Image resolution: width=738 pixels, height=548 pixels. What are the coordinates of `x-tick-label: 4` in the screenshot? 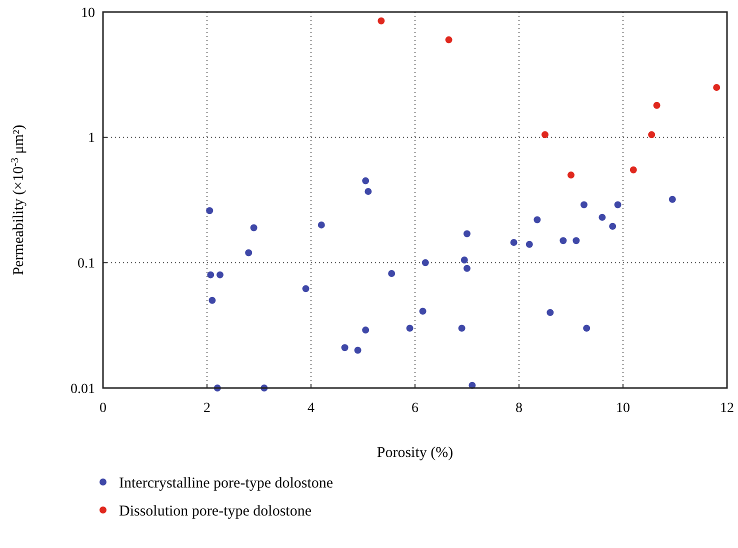 It's located at (311, 408).